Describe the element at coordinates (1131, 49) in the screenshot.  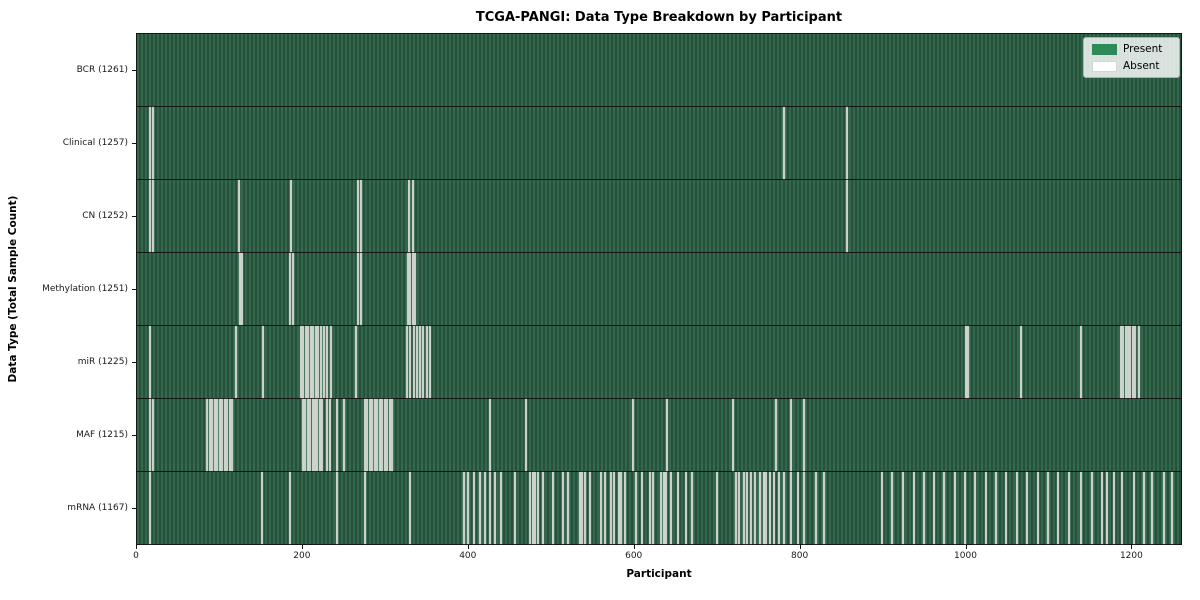
I see `legend-item-present: Present` at that location.